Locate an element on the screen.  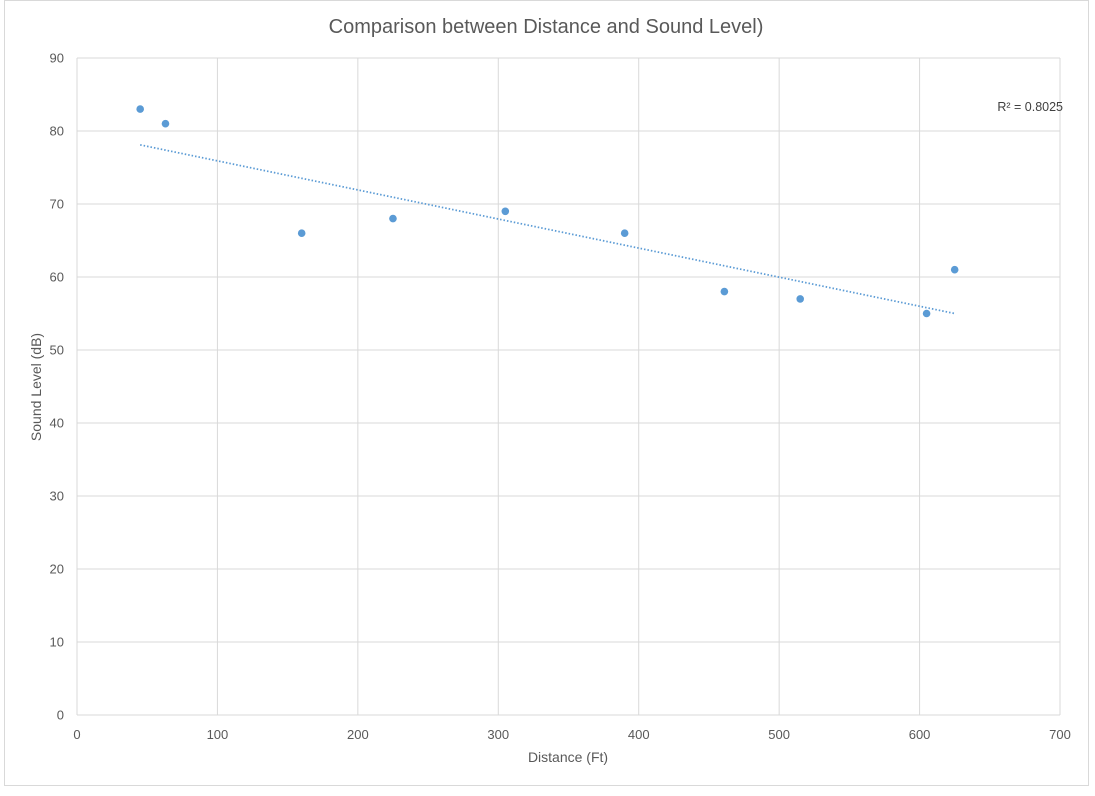
y-tick-label: 70 is located at coordinates (57, 204).